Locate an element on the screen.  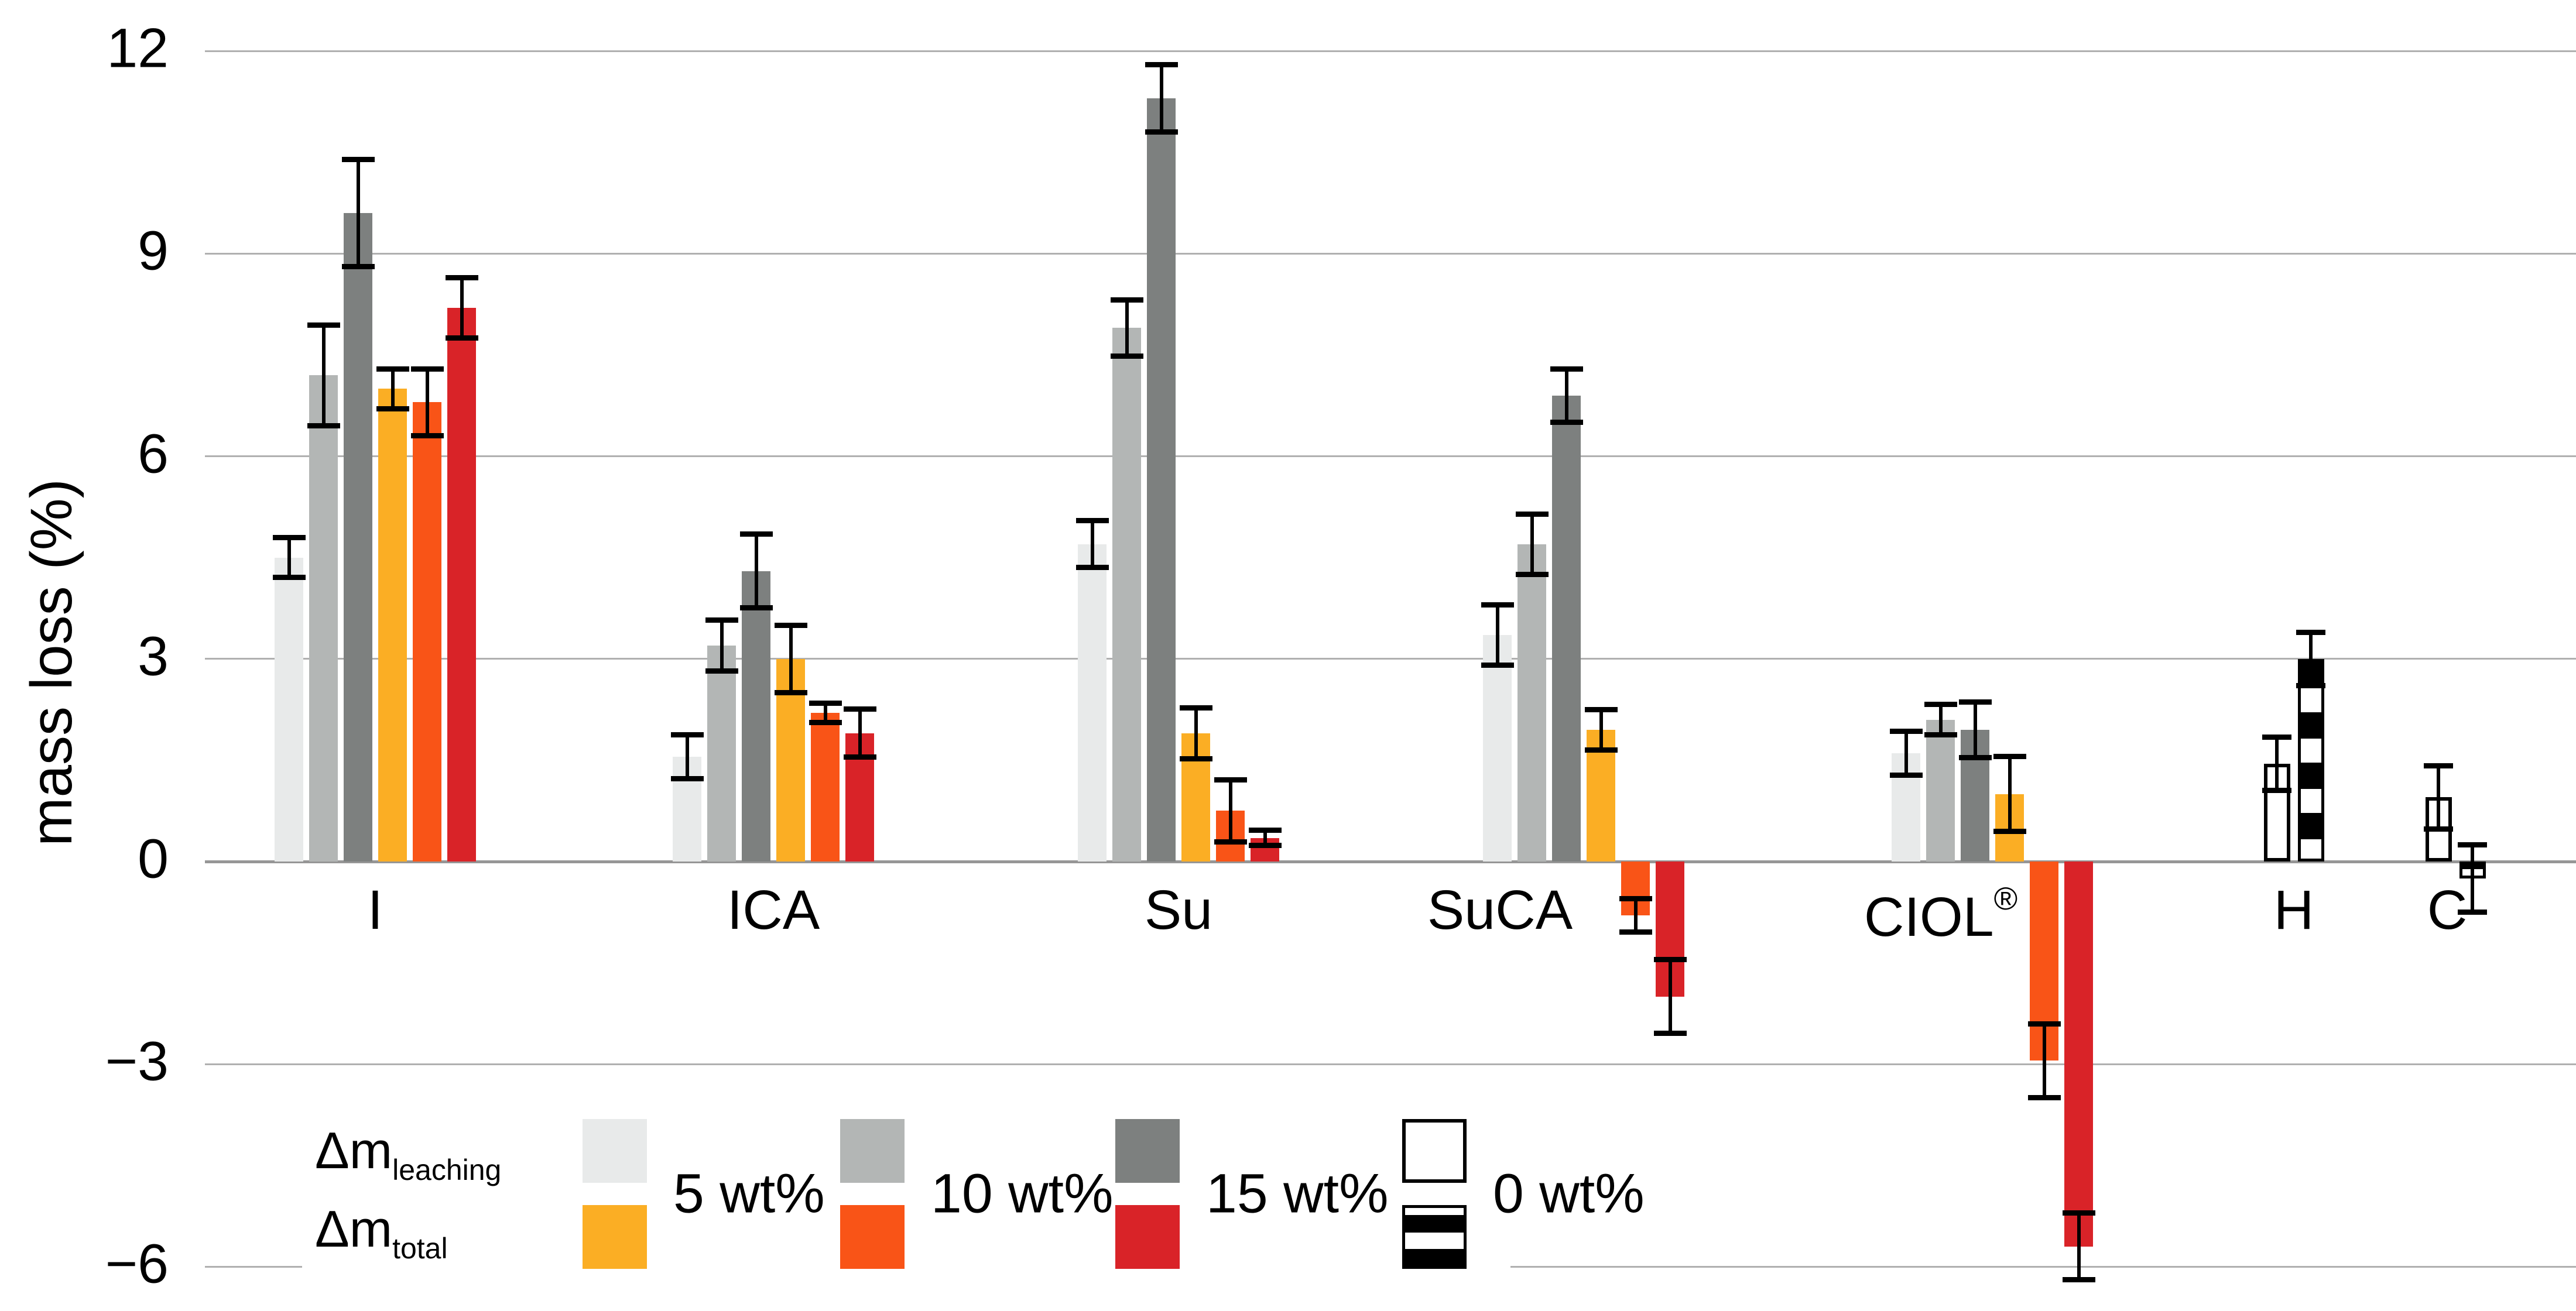
category-label: Su is located at coordinates (1178, 910).